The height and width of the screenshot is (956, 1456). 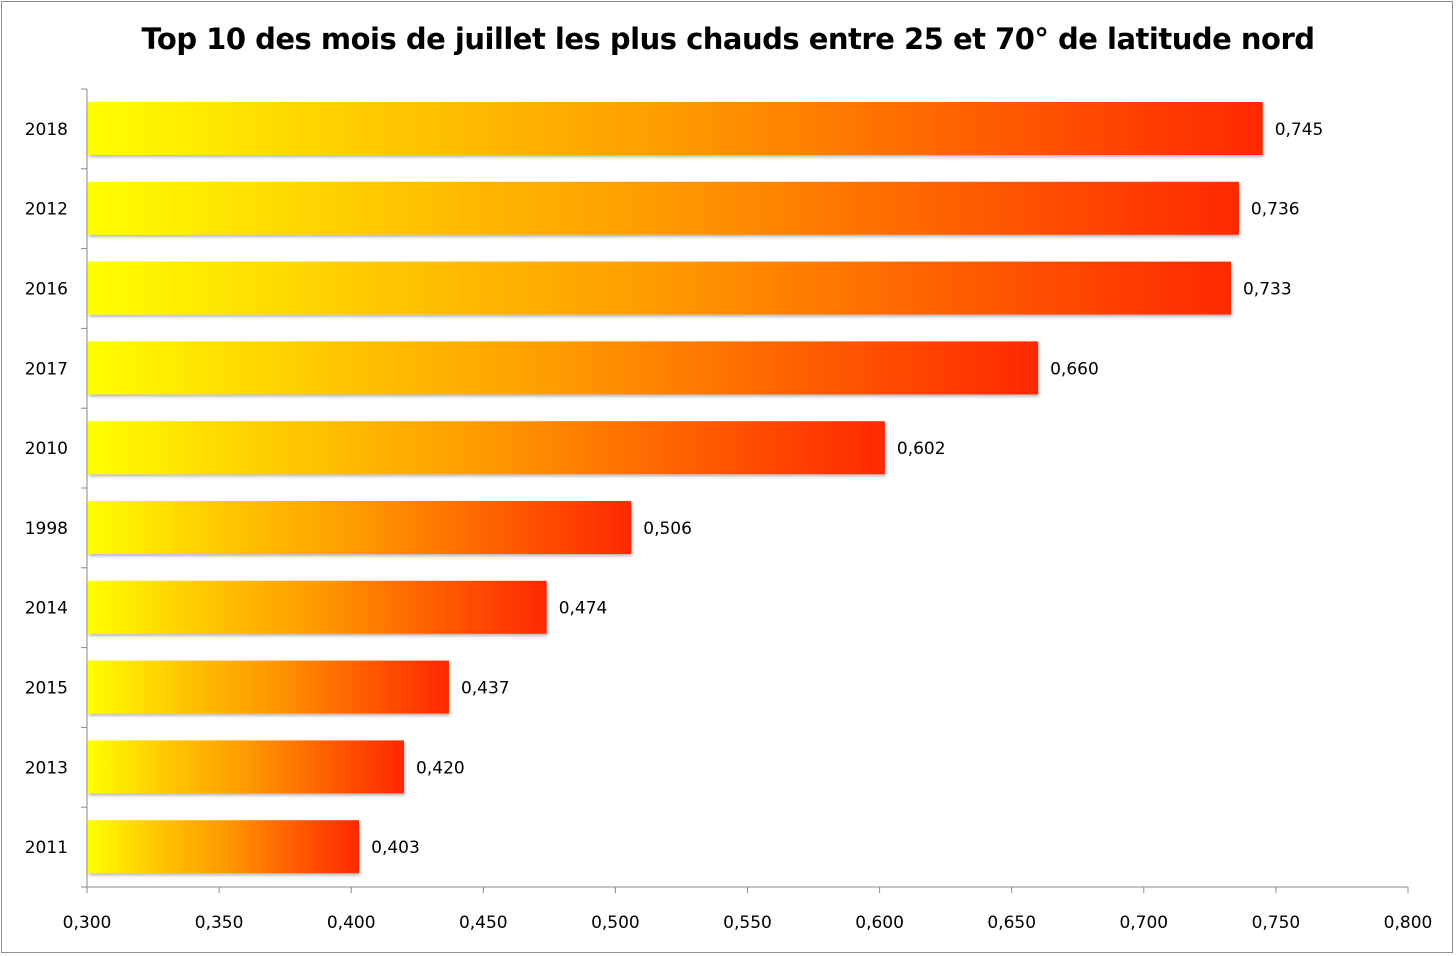 What do you see at coordinates (46, 210) in the screenshot?
I see `category-label: 2012` at bounding box center [46, 210].